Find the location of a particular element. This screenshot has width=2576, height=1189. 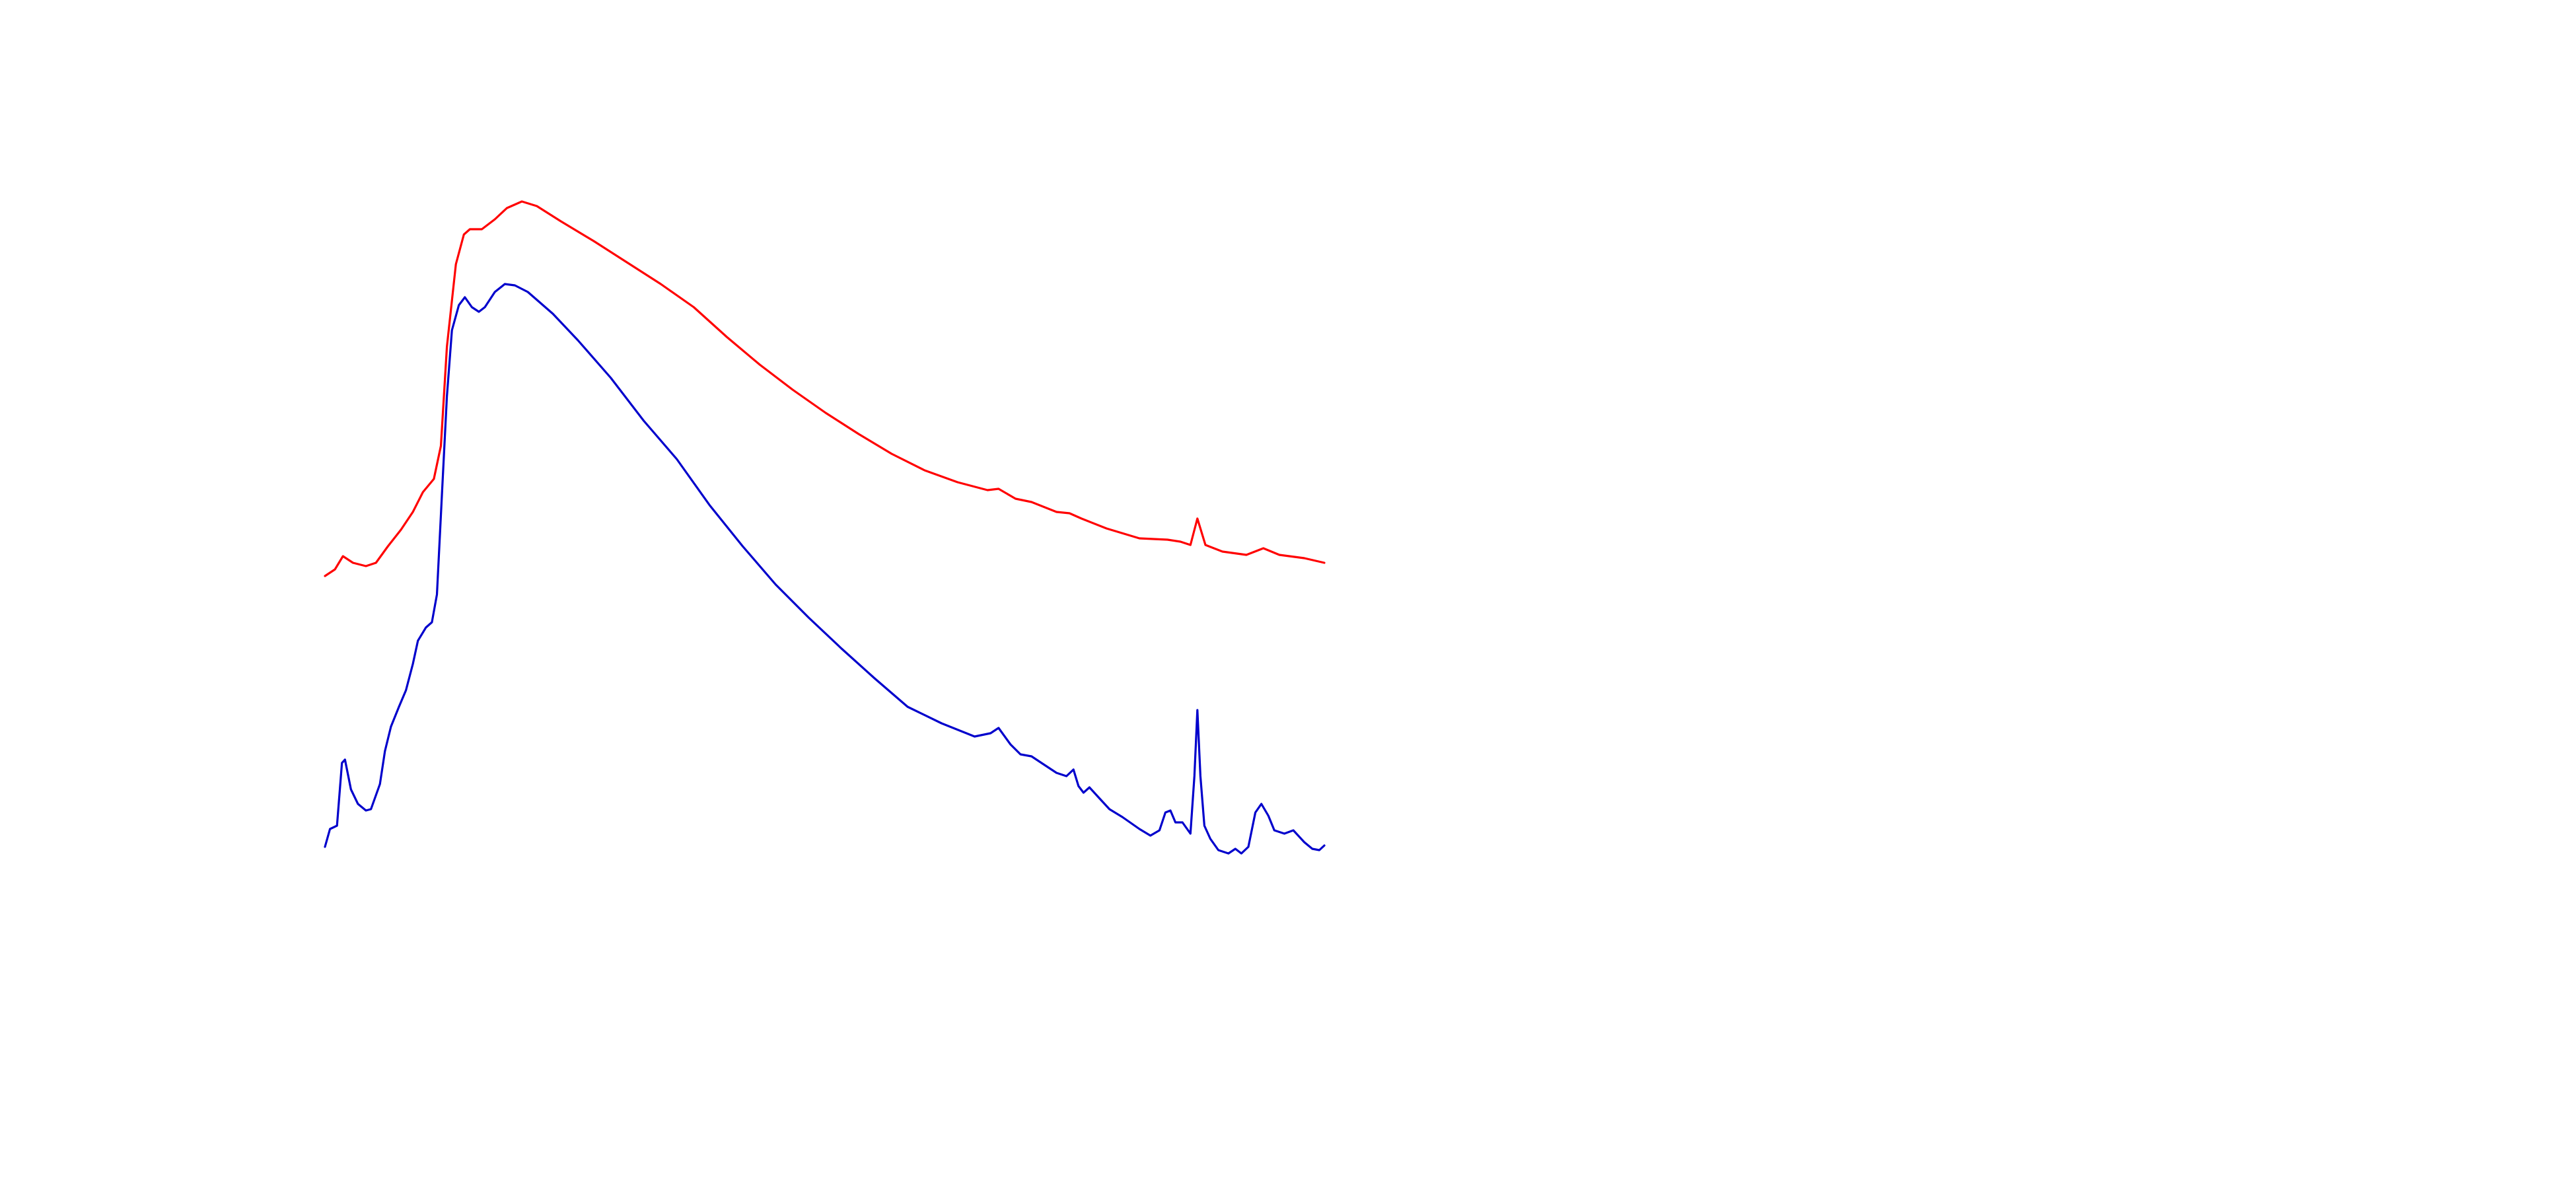

line-series is located at coordinates (825, 388).